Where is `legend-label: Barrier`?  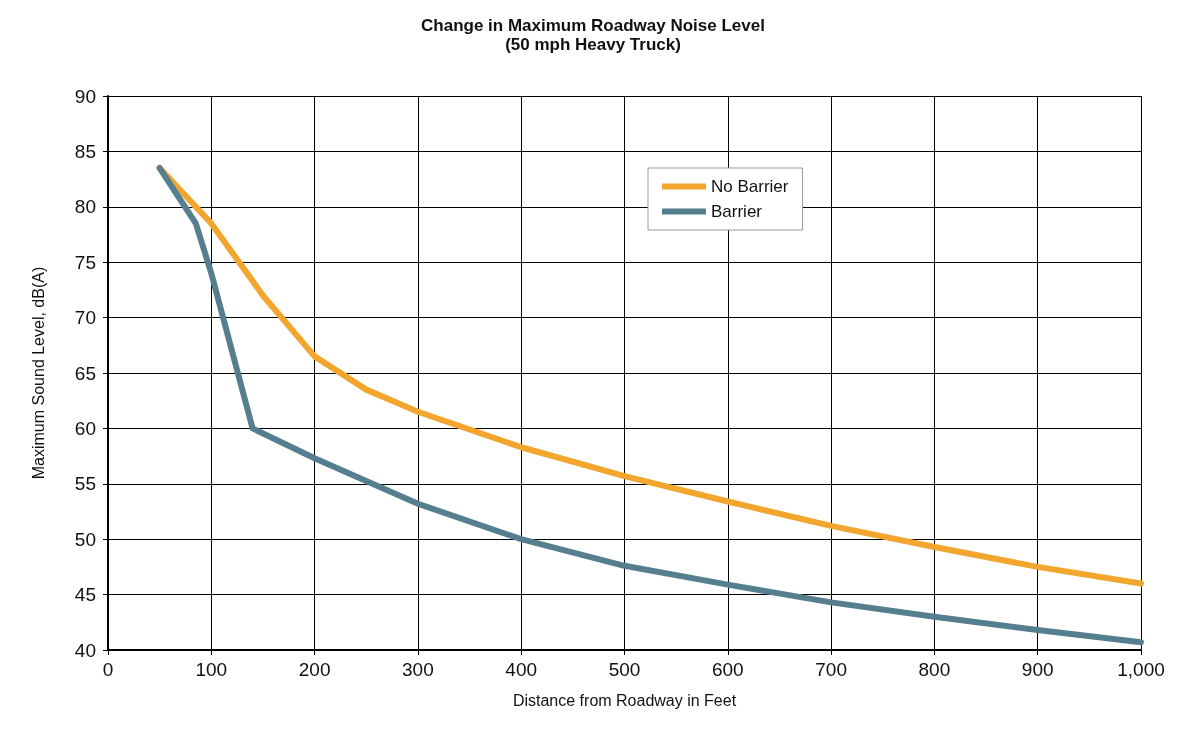
legend-label: Barrier is located at coordinates (737, 211).